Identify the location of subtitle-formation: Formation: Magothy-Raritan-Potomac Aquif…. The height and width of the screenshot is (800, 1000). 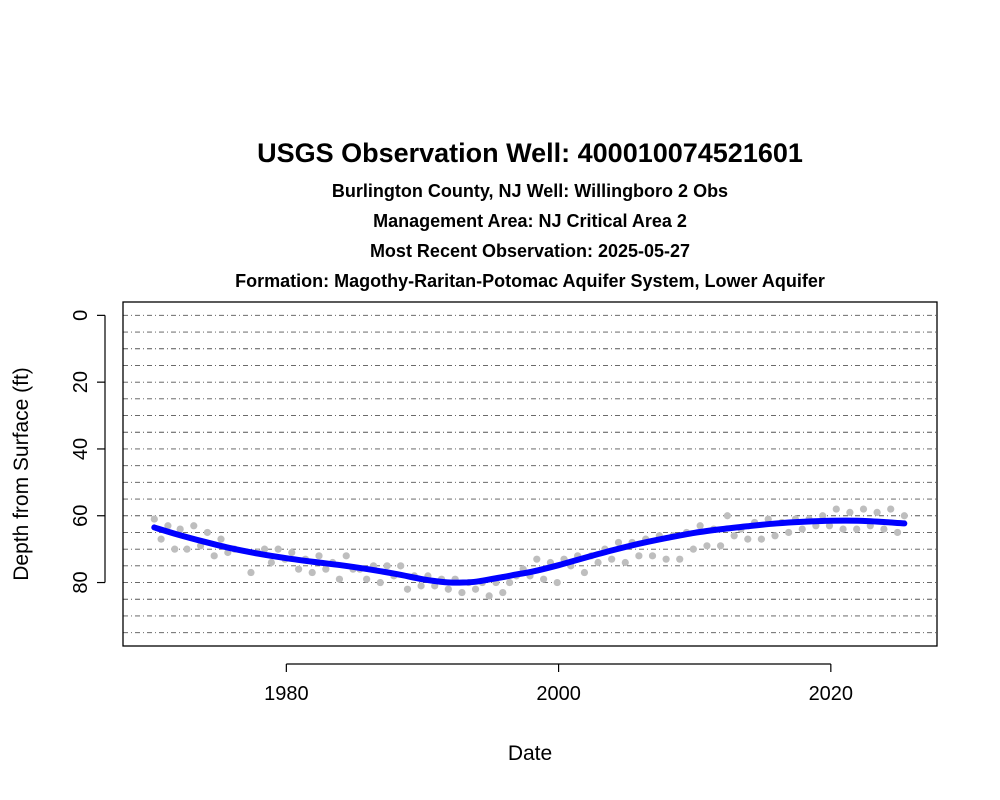
(530, 281).